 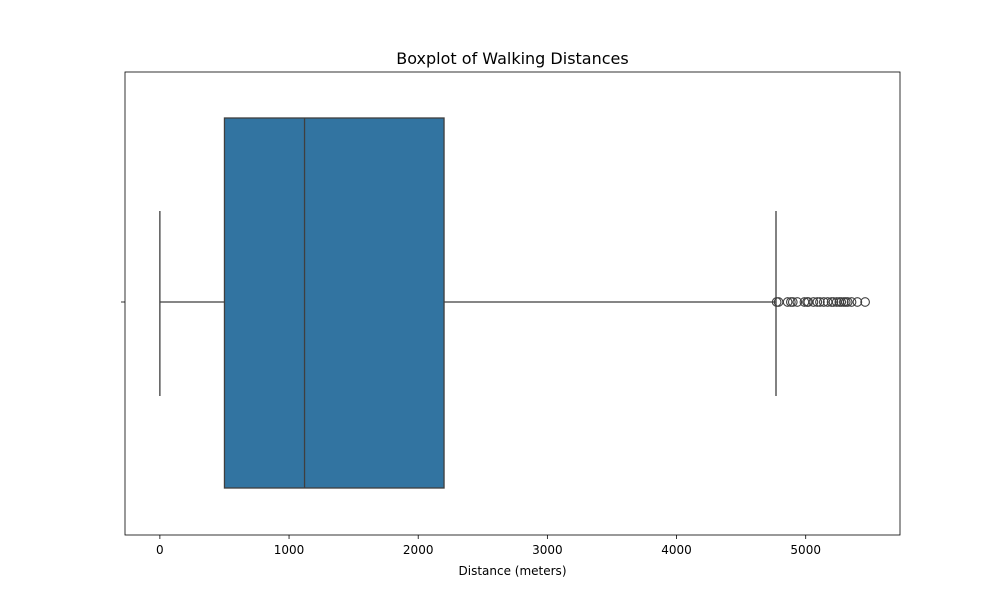 I want to click on x-axis-label: Distance (meters), so click(x=513, y=571).